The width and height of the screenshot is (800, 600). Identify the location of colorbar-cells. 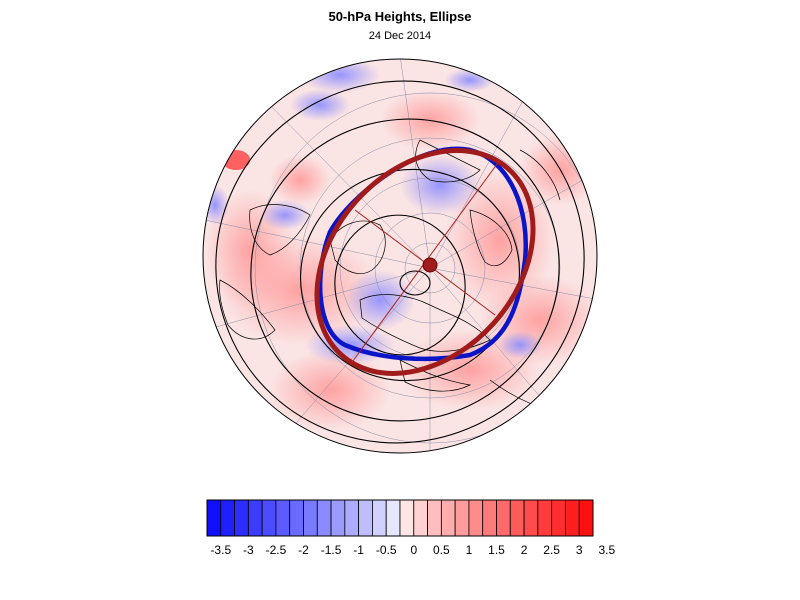
(400, 518).